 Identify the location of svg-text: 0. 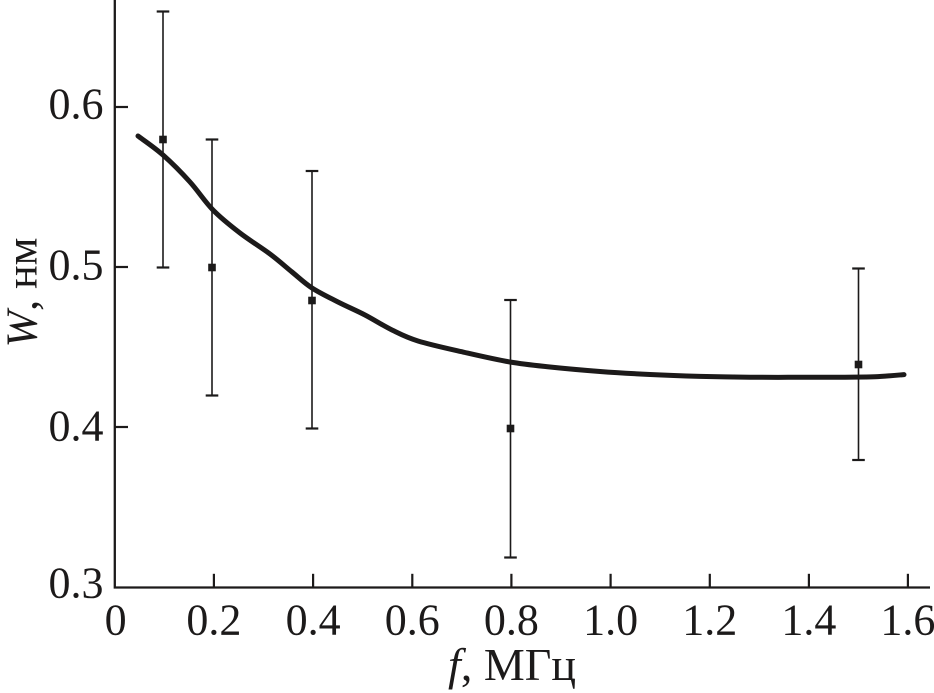
(116, 620).